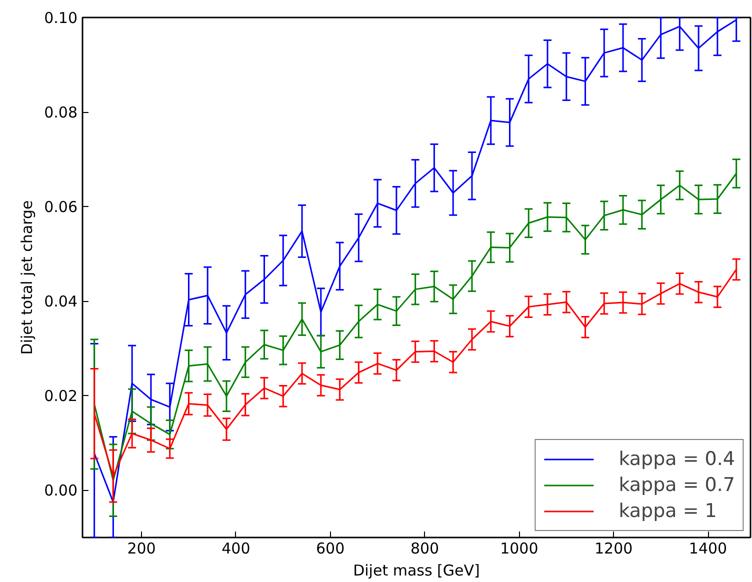 This screenshot has width=752, height=582. Describe the element at coordinates (61, 113) in the screenshot. I see `y-tick-label: 0.08` at that location.